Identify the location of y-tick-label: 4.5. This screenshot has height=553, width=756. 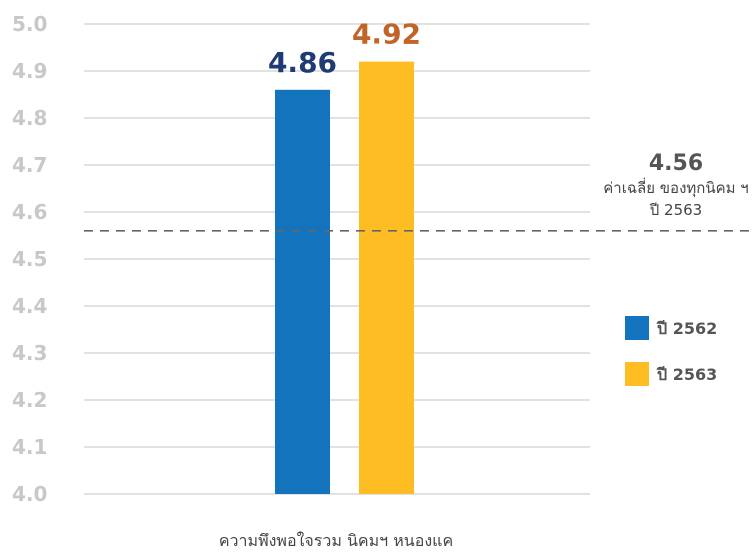
(29, 259).